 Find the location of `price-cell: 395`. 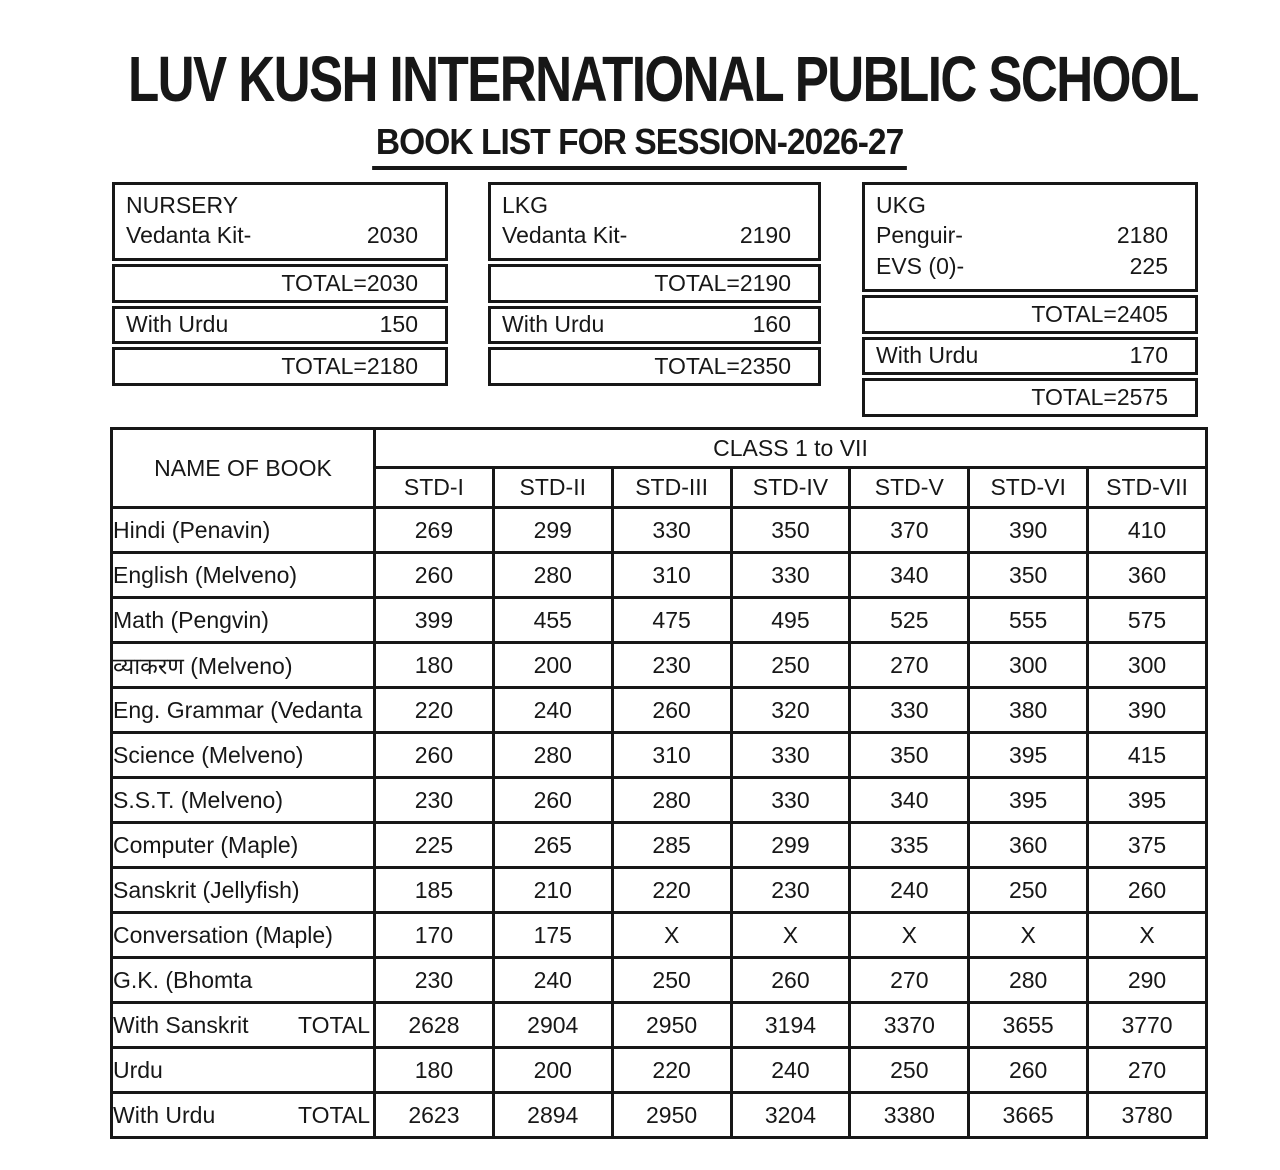

price-cell: 395 is located at coordinates (1028, 800).